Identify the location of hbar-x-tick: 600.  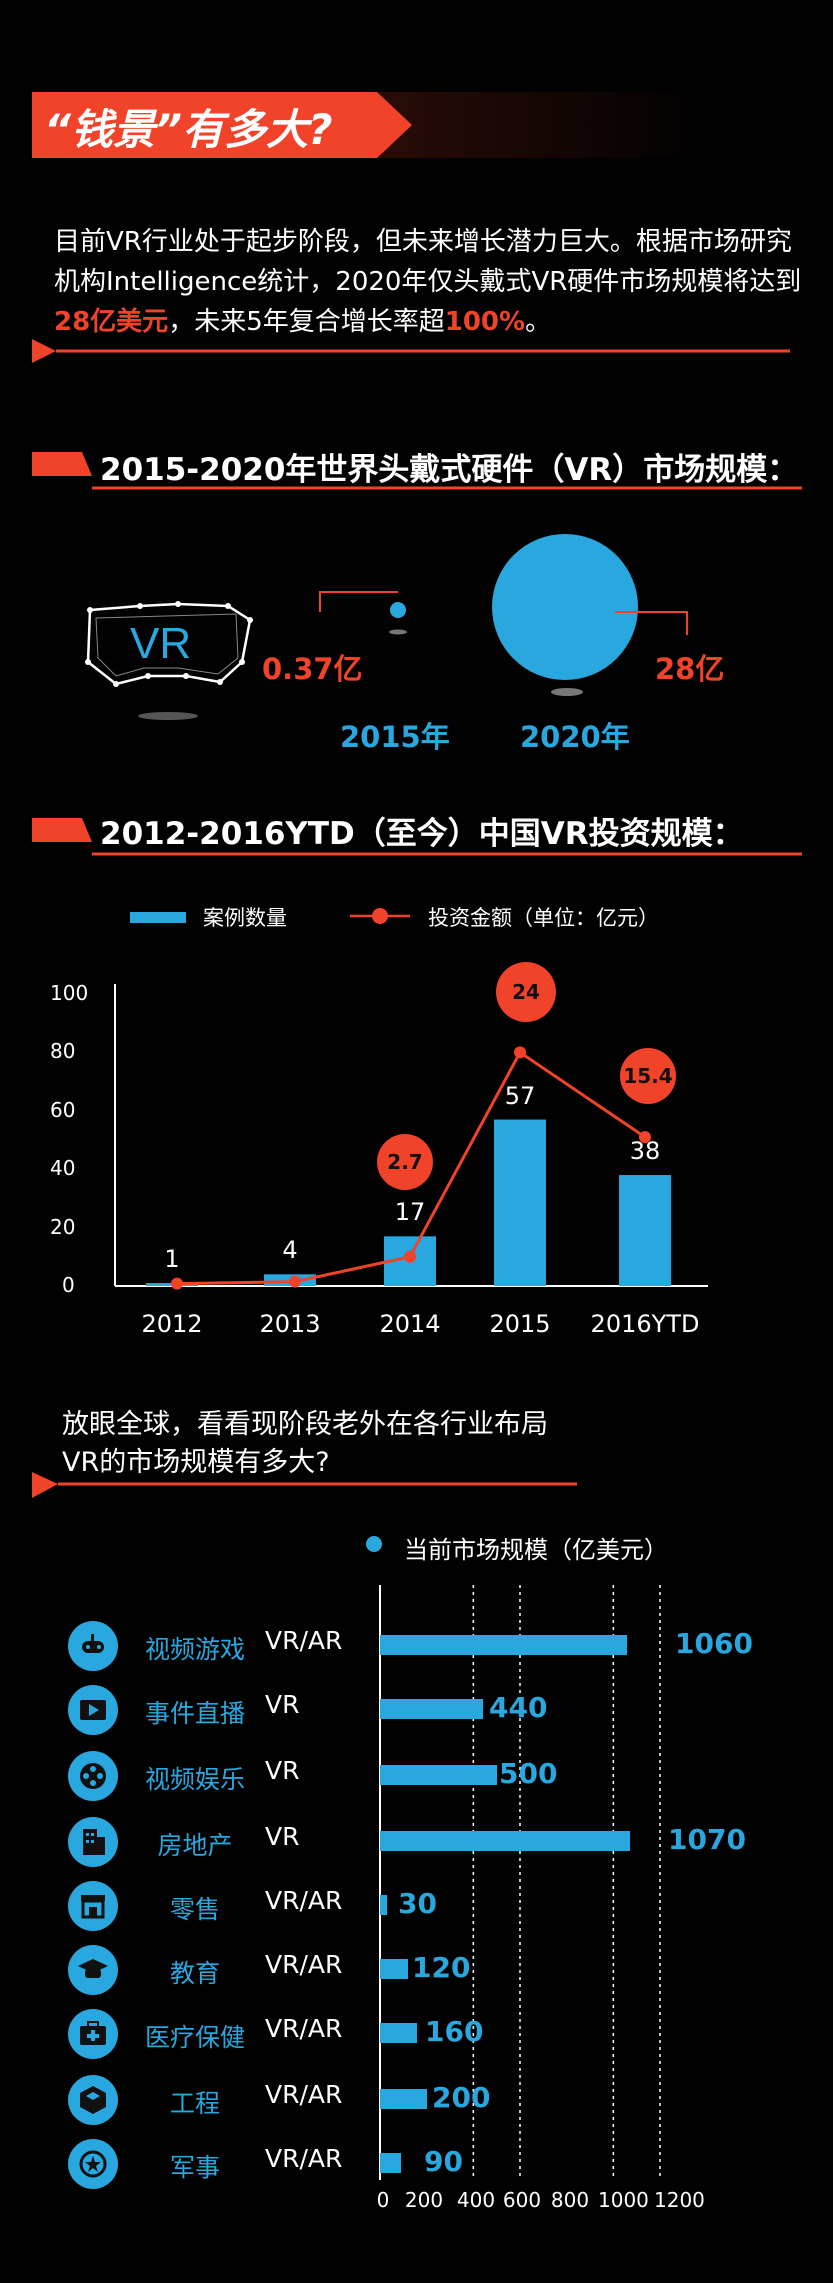
(522, 2200).